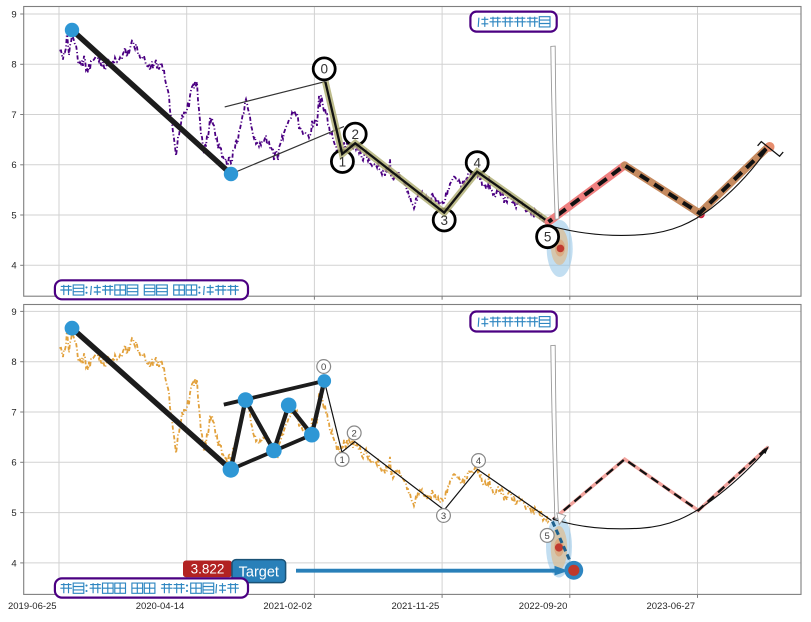 Image resolution: width=811 pixels, height=622 pixels. Describe the element at coordinates (287, 606) in the screenshot. I see `svg-text: 2021-02-02` at that location.